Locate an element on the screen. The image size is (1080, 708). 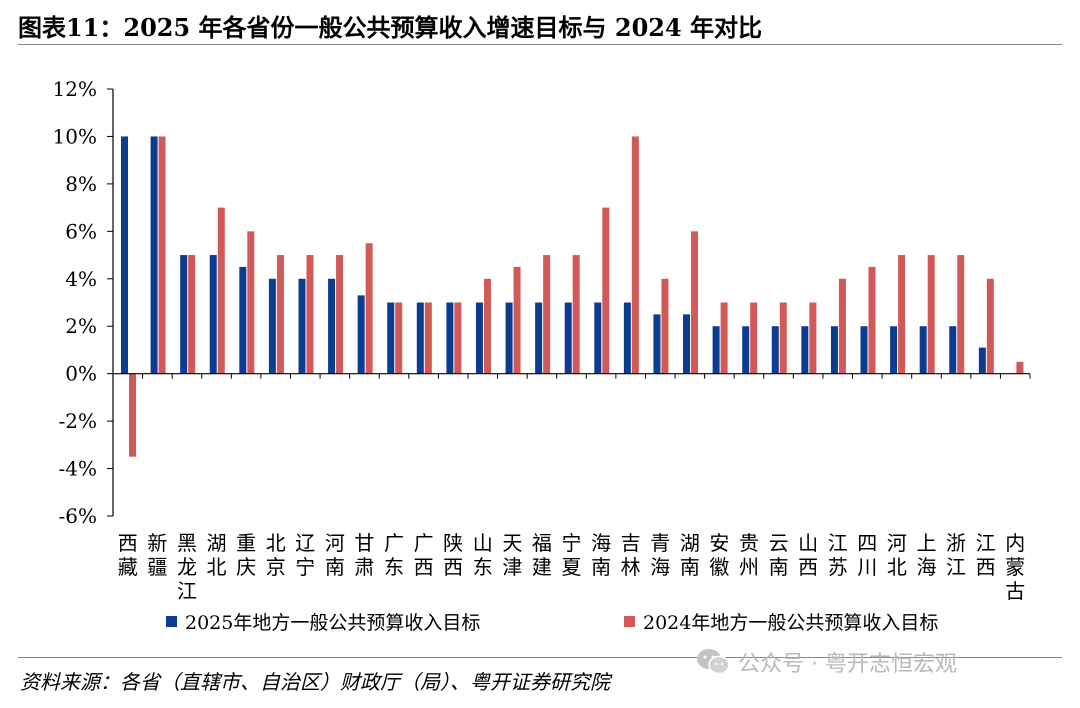
page-title: 图表11：2025 年各省份一般公共预算收入增速目标与 2024 年对比 is located at coordinates (390, 27).